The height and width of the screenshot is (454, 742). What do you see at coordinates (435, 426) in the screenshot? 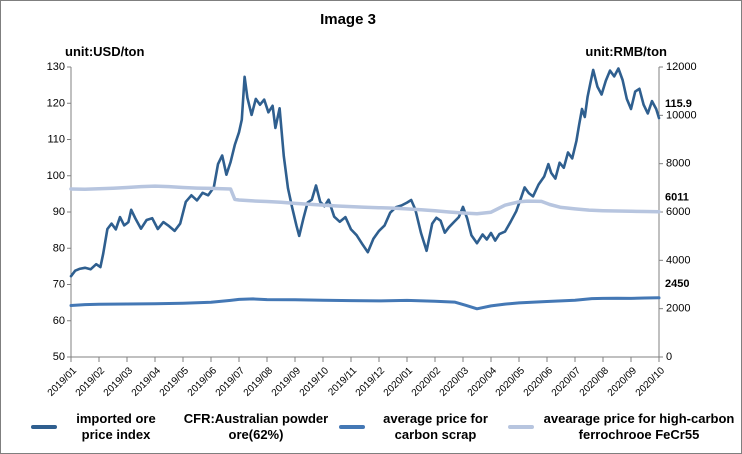
I see `legend-label: average price for carbon scrap` at bounding box center [435, 426].